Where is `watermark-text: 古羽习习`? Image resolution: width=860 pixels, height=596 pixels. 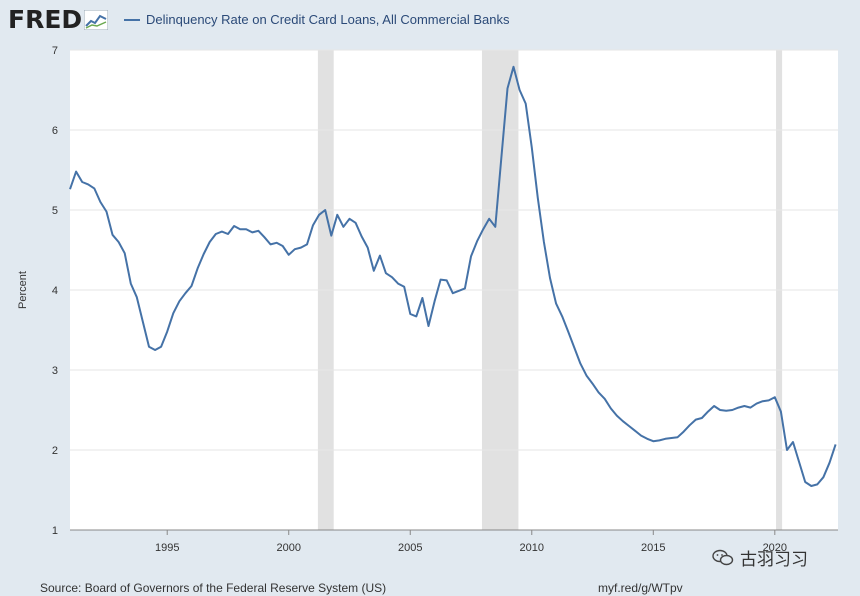
watermark-text: 古羽习习 is located at coordinates (774, 559).